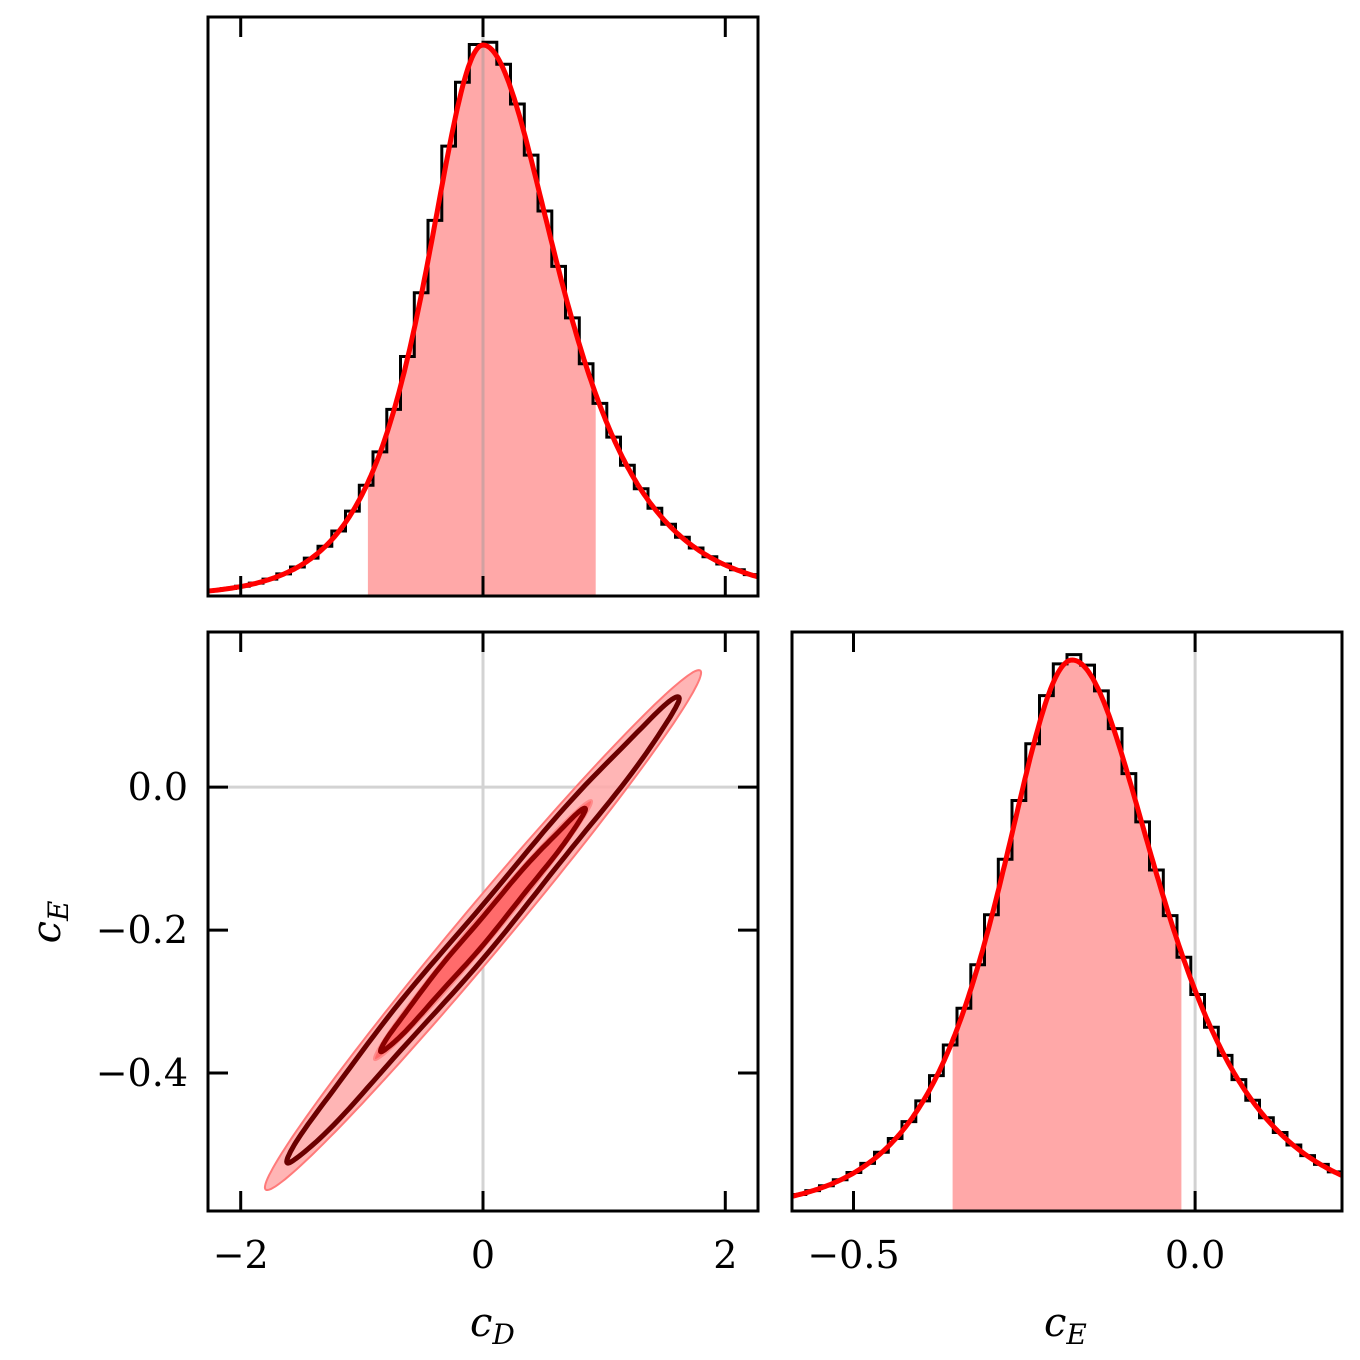  I want to click on contour-x-tick-label: −2, so click(241, 1255).